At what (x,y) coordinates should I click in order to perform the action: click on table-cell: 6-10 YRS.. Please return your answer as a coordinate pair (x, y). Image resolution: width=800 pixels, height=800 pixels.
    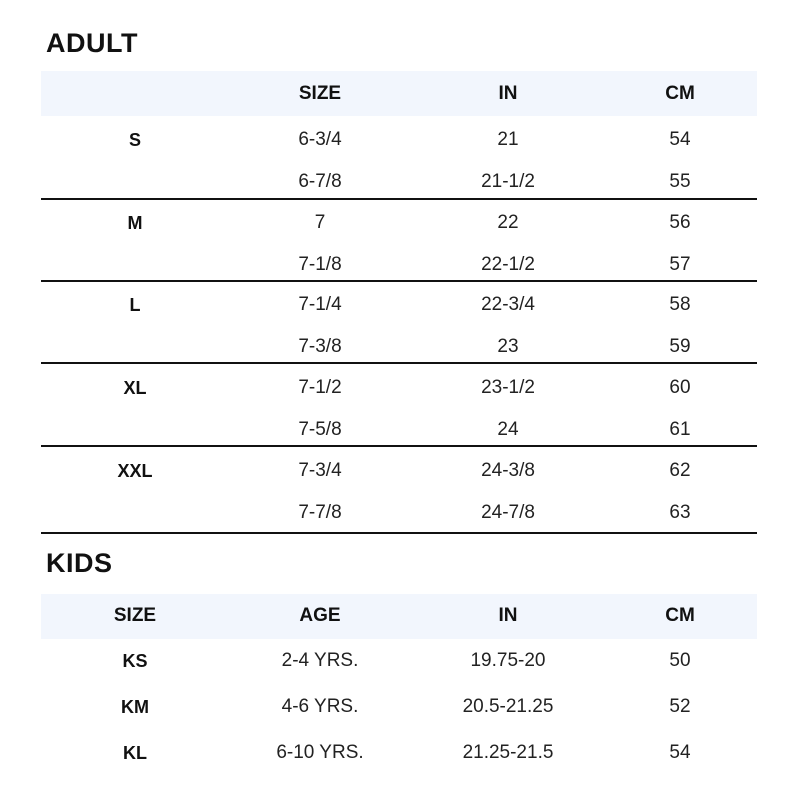
    Looking at the image, I should click on (320, 752).